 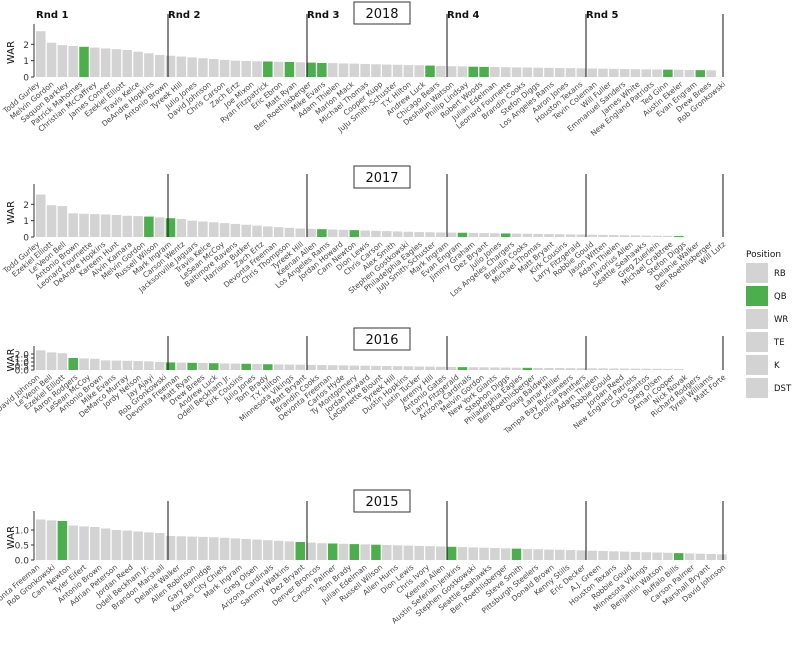 What do you see at coordinates (381, 14) in the screenshot?
I see `panel-title: 2018` at bounding box center [381, 14].